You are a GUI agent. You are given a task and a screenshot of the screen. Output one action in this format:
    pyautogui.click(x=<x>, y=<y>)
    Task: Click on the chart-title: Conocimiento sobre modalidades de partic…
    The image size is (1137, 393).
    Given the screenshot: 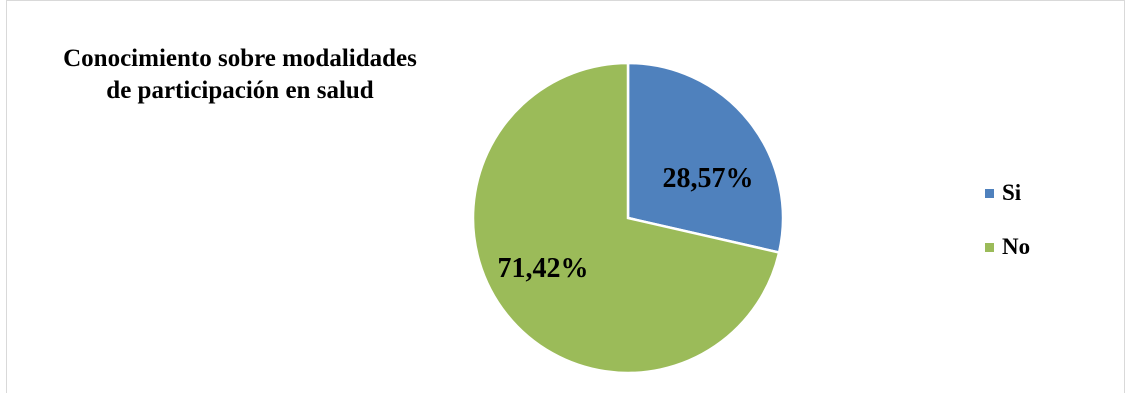 What is the action you would take?
    pyautogui.click(x=240, y=75)
    